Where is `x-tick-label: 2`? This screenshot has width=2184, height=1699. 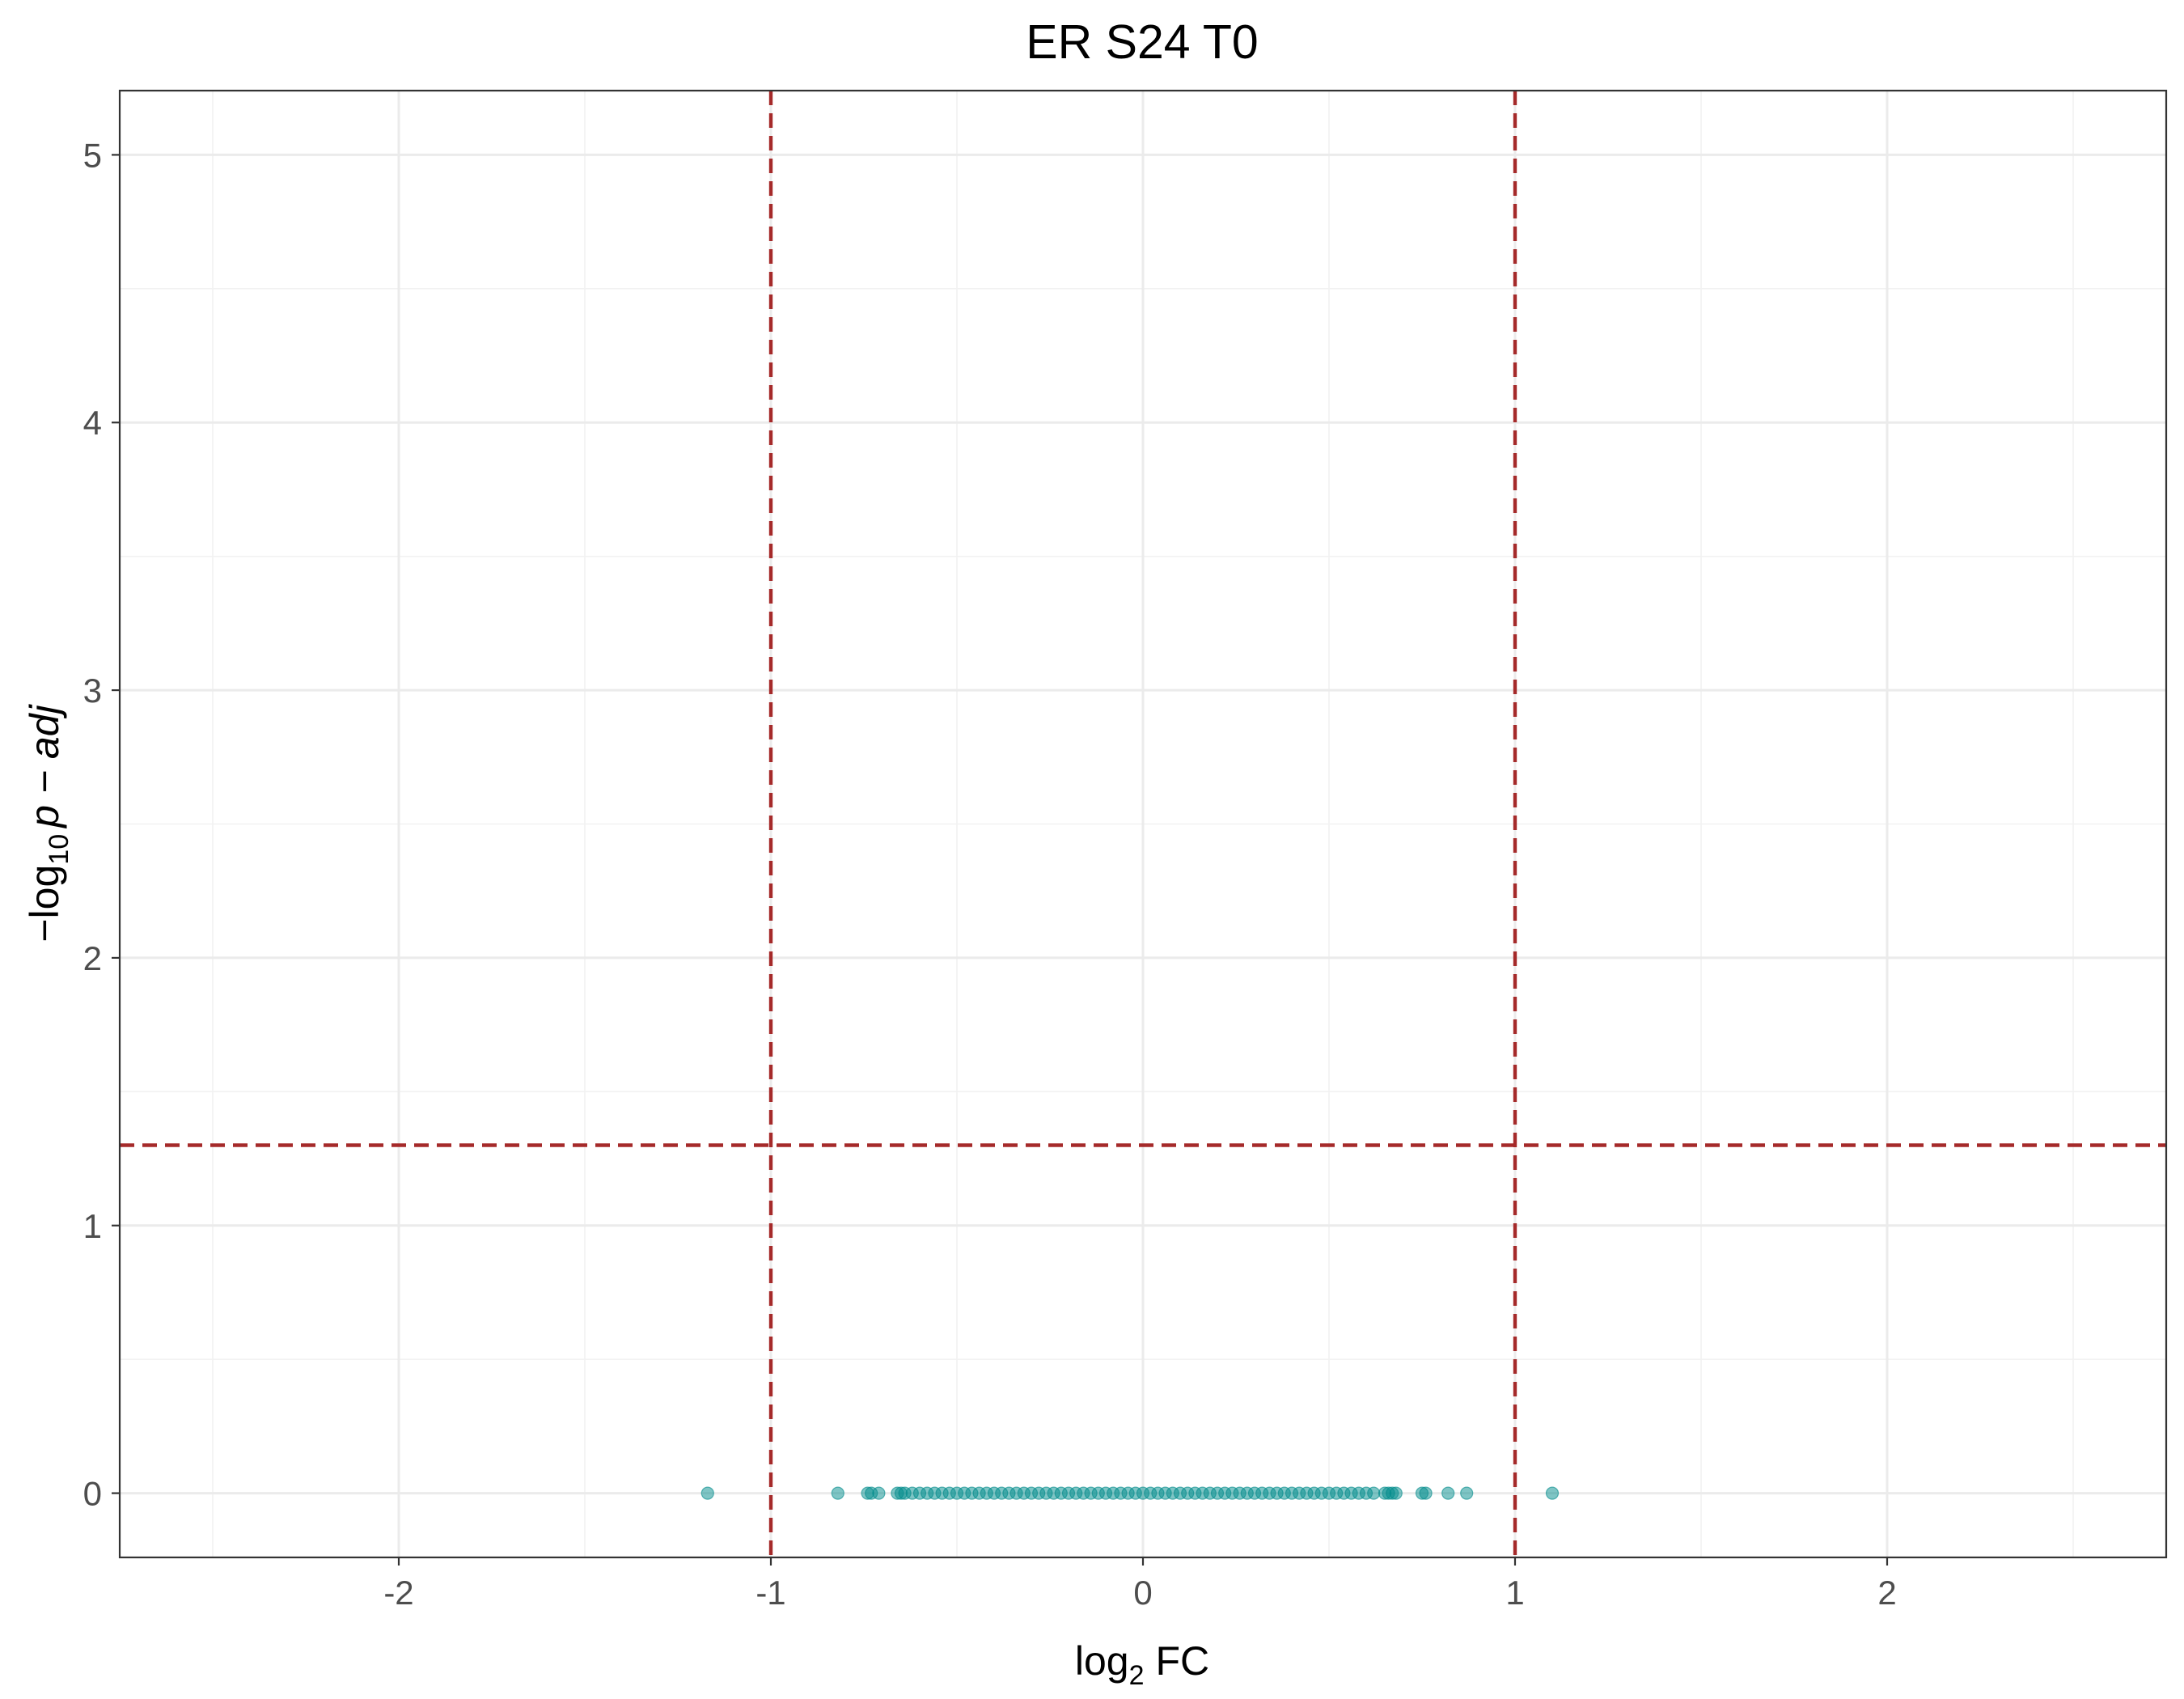 x-tick-label: 2 is located at coordinates (1886, 1593).